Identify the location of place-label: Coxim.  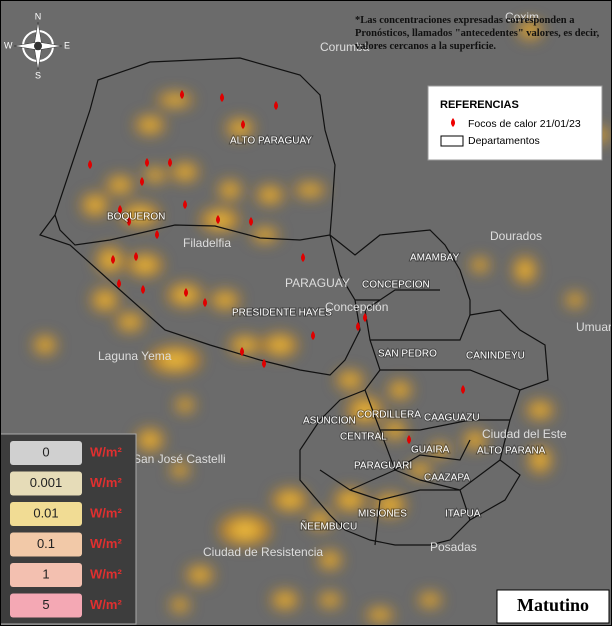
(522, 17).